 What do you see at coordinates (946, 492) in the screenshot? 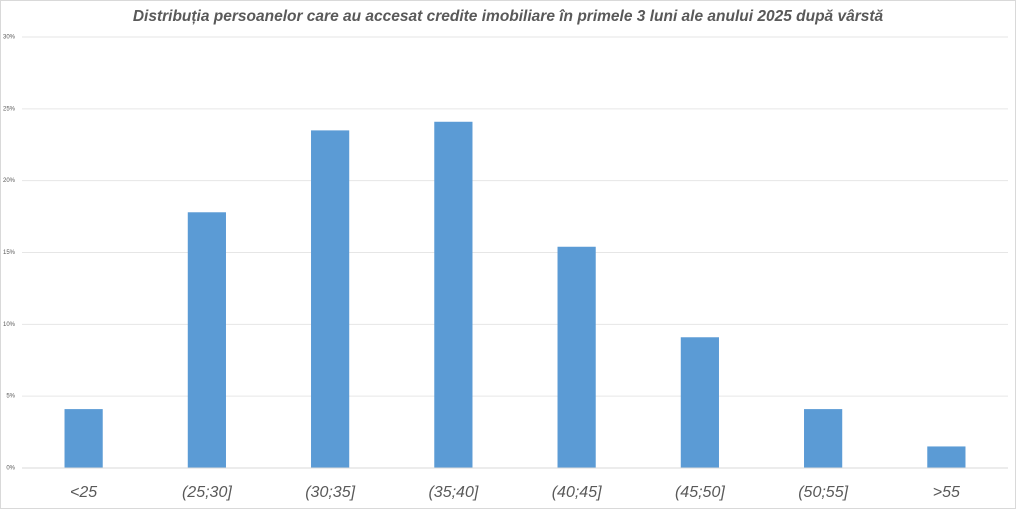
I see `x-tick-label: >55` at bounding box center [946, 492].